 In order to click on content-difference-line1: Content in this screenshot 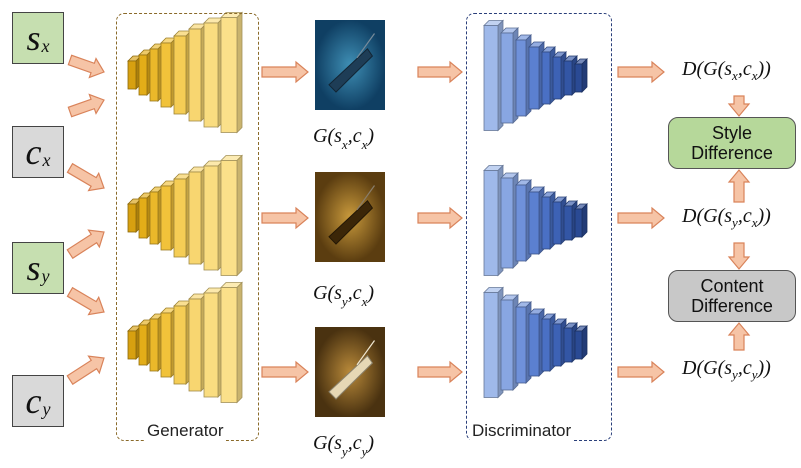, I will do `click(732, 286)`.